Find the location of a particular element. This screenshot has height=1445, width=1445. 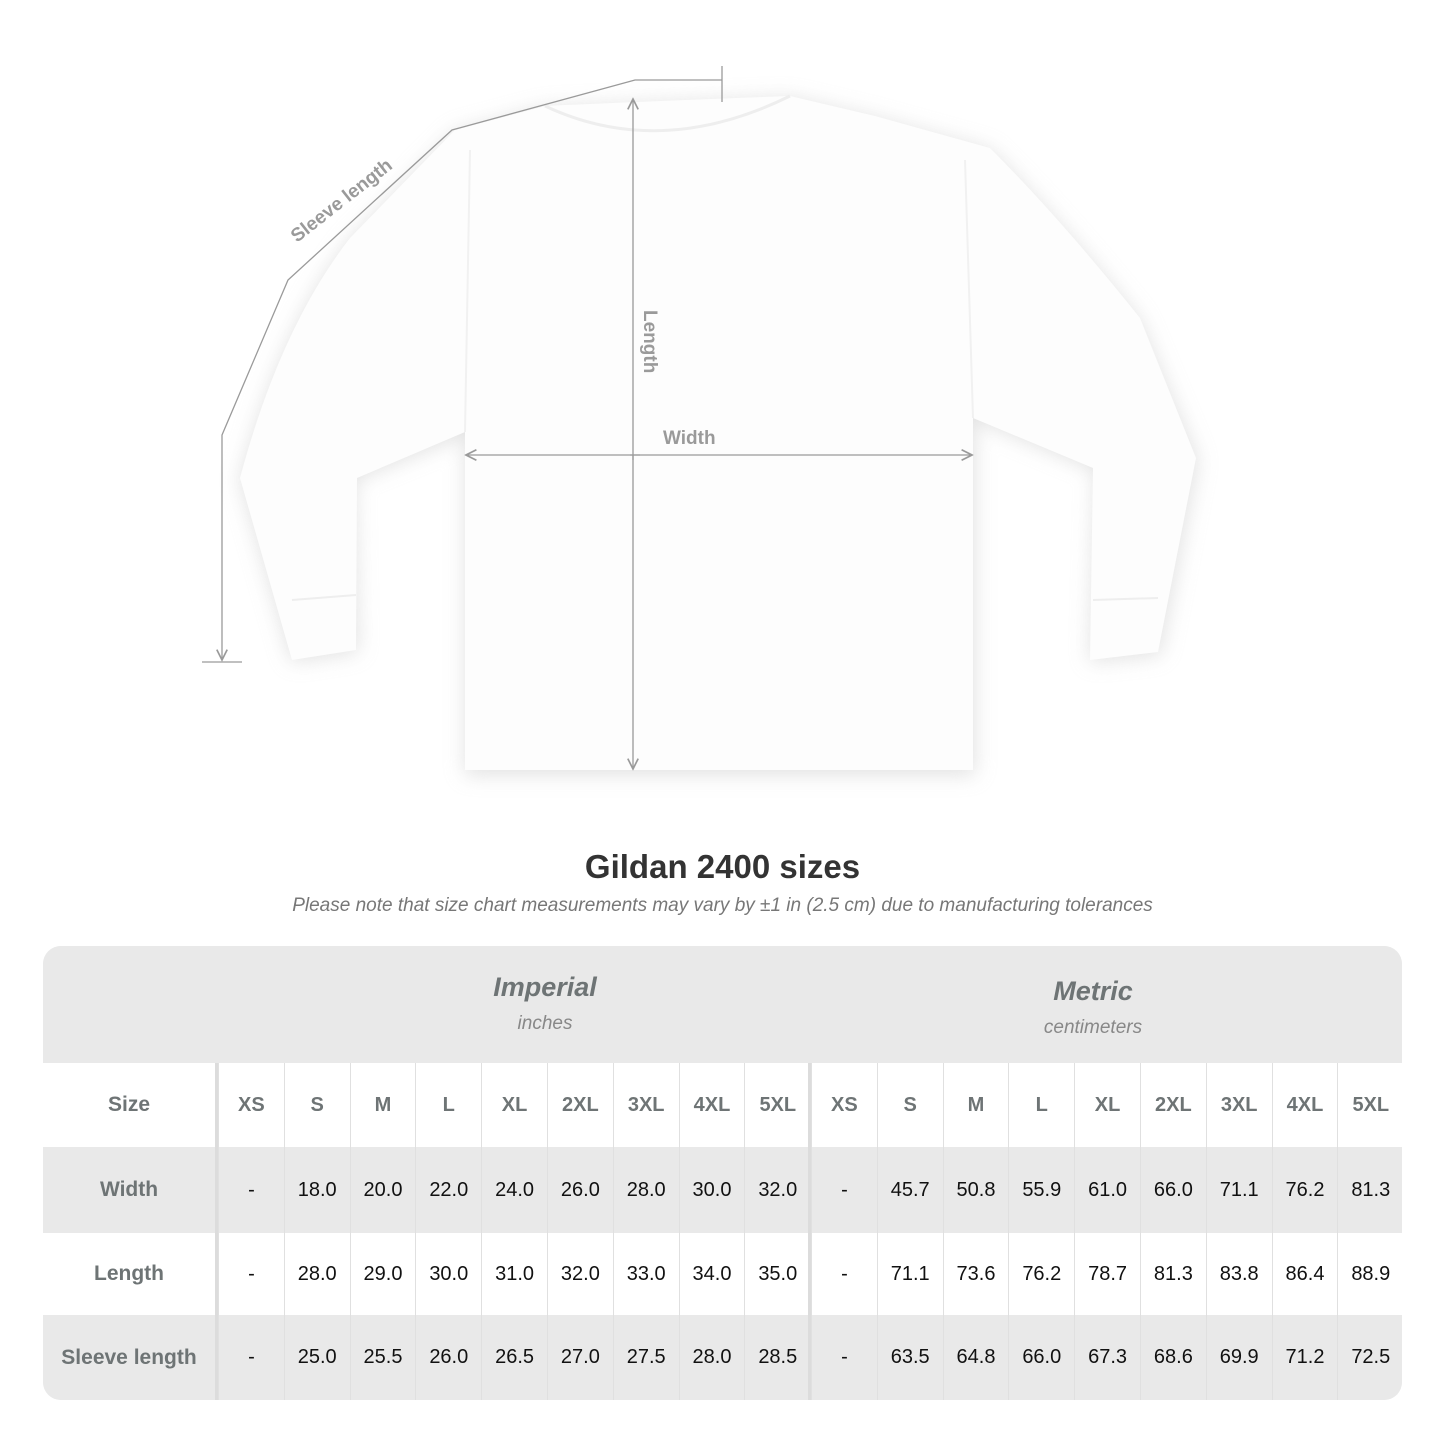

metric-value-cell: 86.4 is located at coordinates (1304, 1274).